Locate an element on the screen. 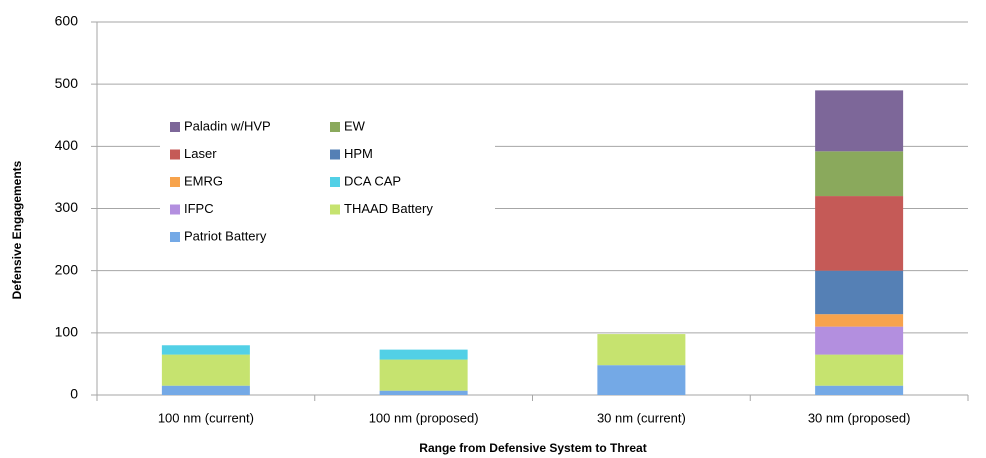 The height and width of the screenshot is (458, 986). legend-label: DCA CAP is located at coordinates (372, 180).